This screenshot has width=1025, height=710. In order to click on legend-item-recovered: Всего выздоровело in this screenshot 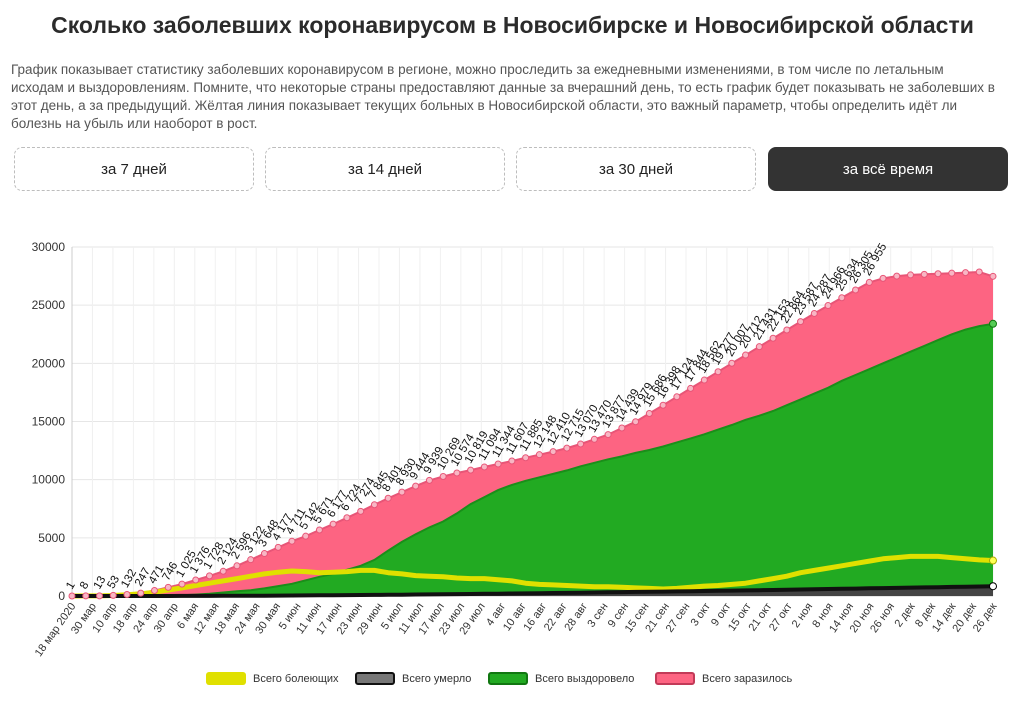, I will do `click(561, 678)`.